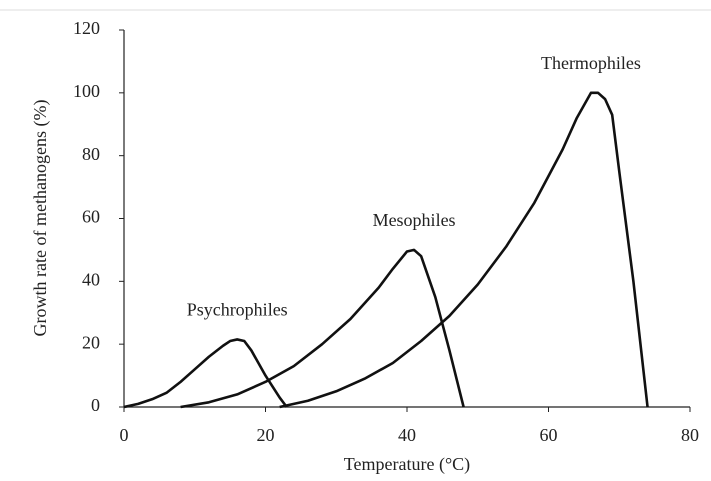 Image resolution: width=711 pixels, height=481 pixels. Describe the element at coordinates (414, 220) in the screenshot. I see `series-label: Mesophiles` at that location.